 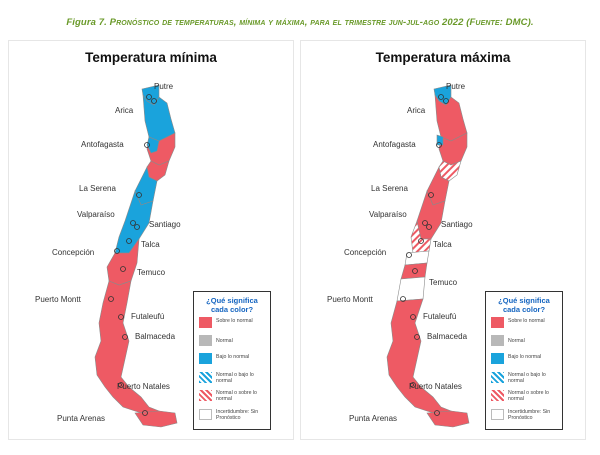 What do you see at coordinates (497, 340) in the screenshot?
I see `swatch-normal-max` at bounding box center [497, 340].